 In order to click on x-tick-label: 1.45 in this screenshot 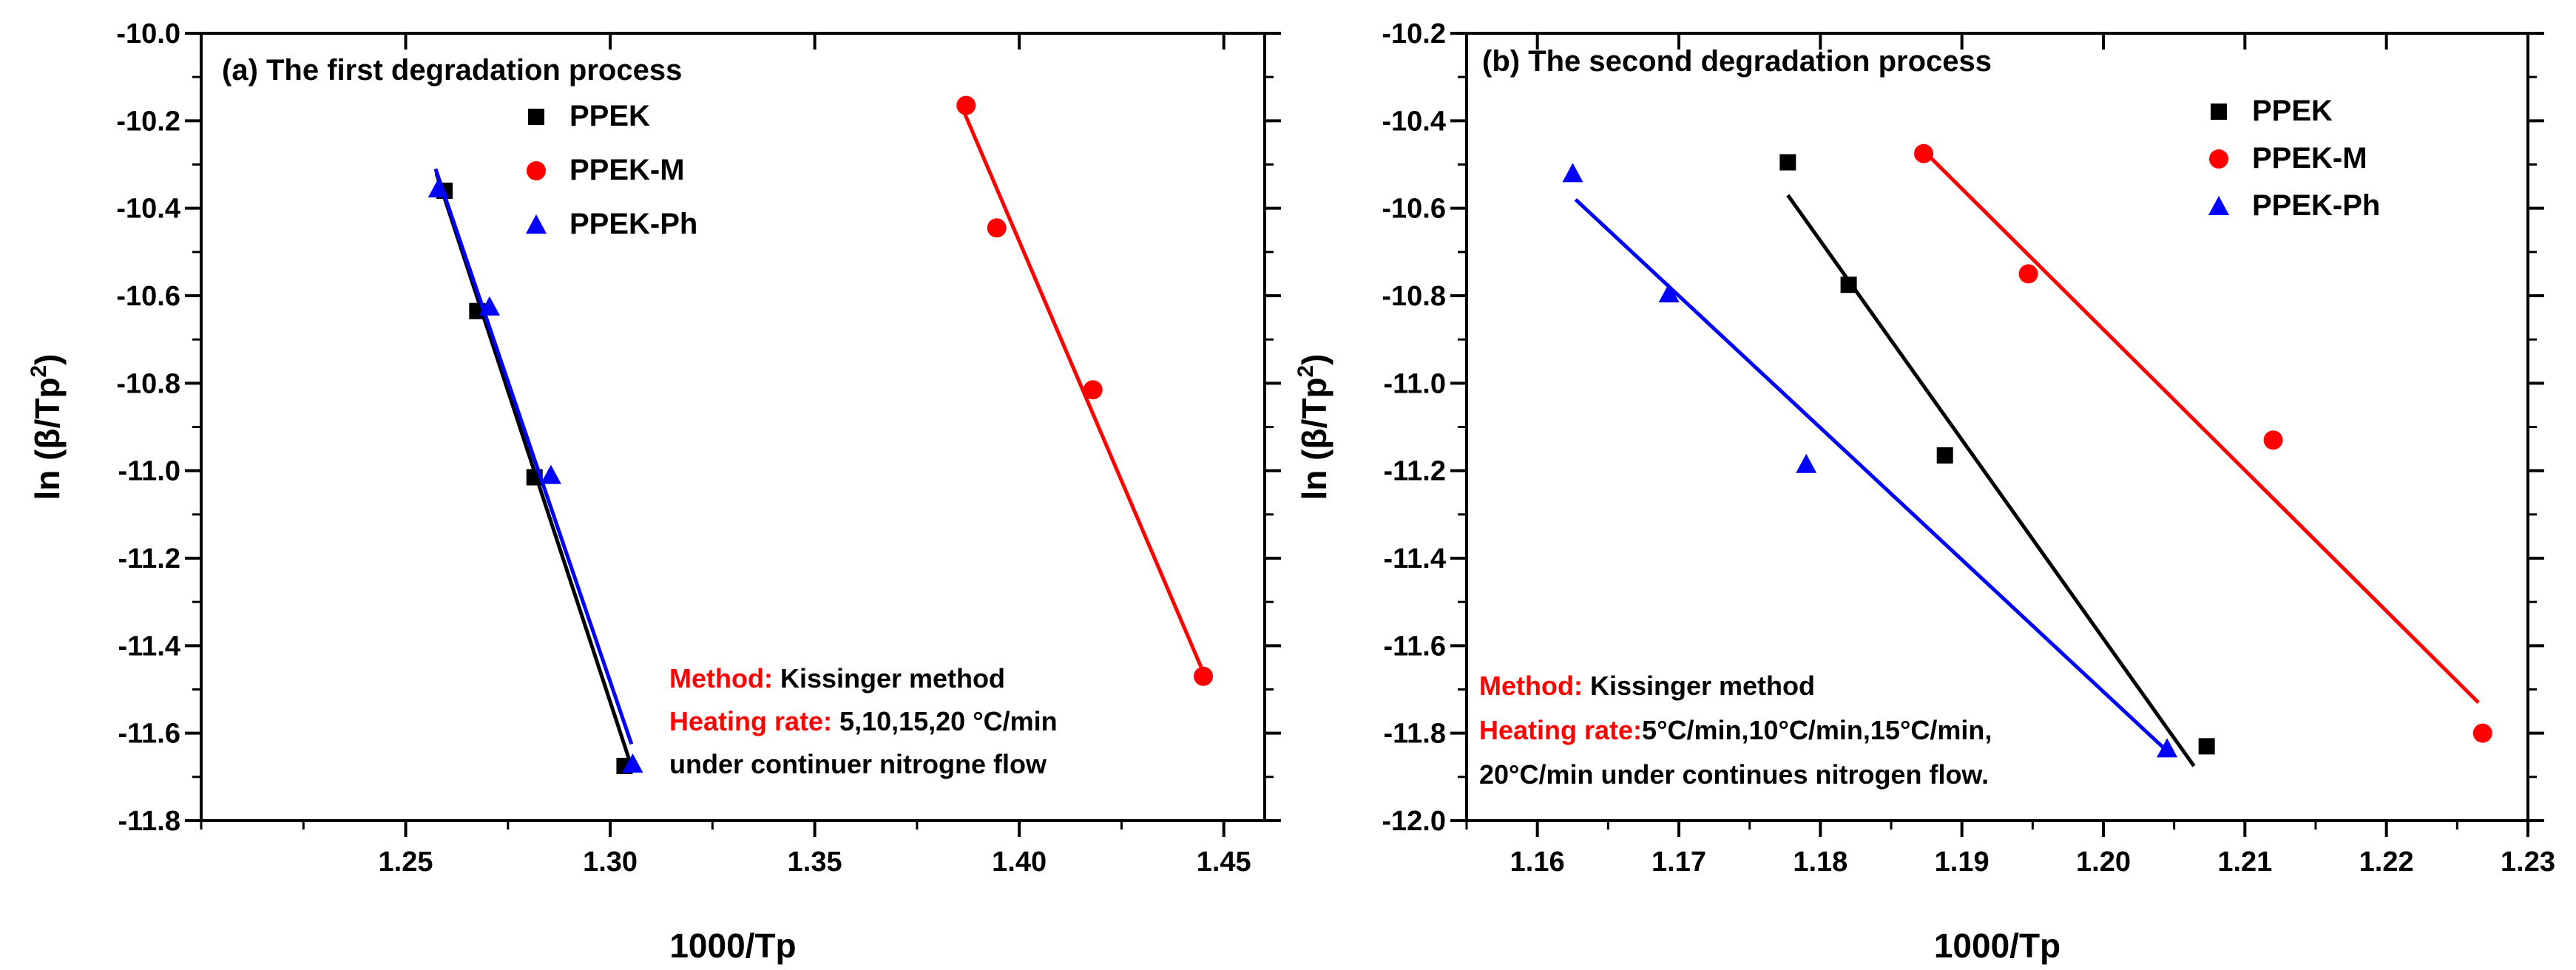, I will do `click(1224, 862)`.